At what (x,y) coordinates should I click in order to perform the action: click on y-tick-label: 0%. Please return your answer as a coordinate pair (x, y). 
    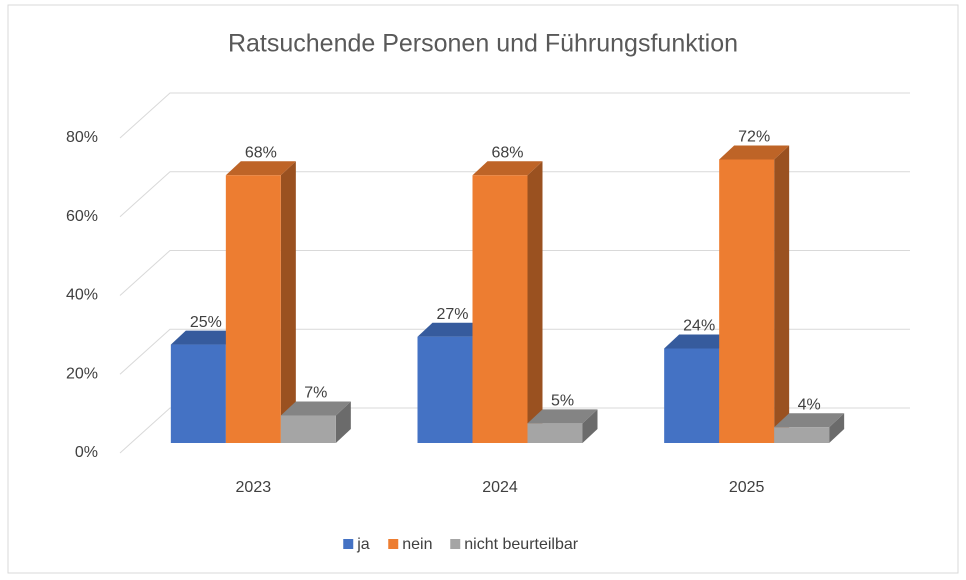
    Looking at the image, I should click on (86, 452).